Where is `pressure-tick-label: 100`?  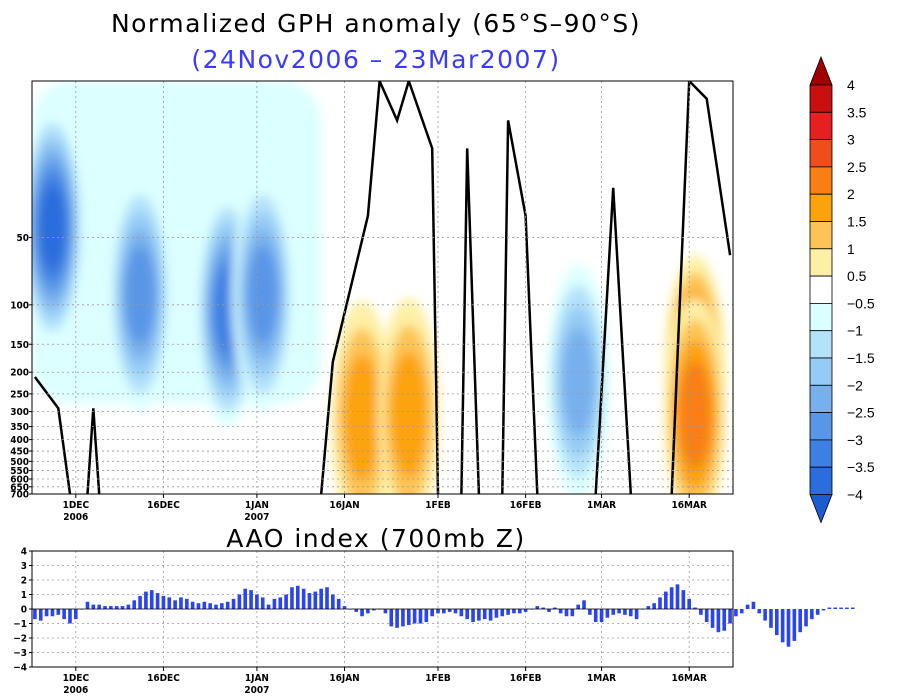
pressure-tick-label: 100 is located at coordinates (19, 305).